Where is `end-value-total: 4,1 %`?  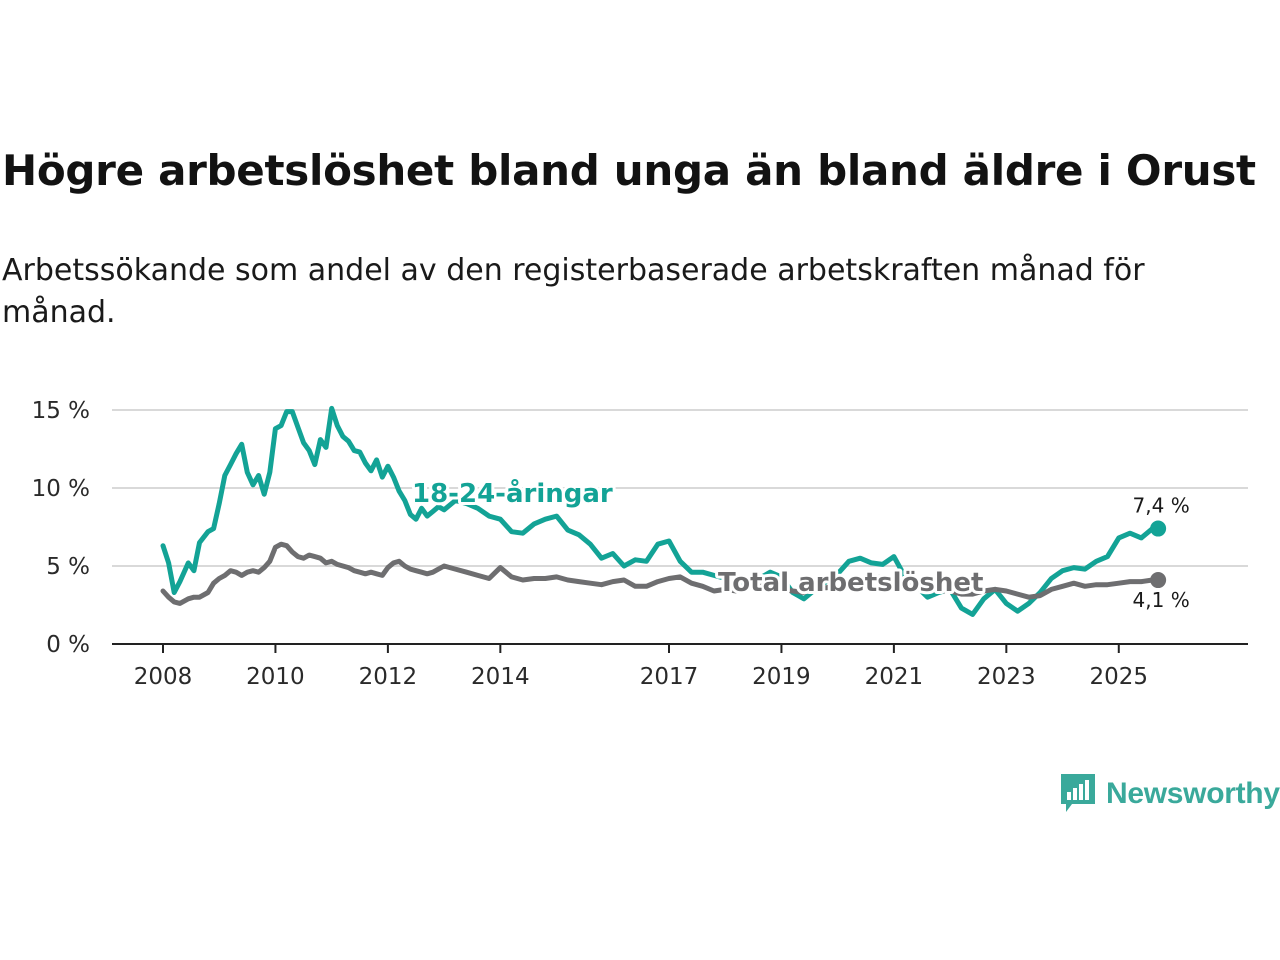
end-value-total: 4,1 % is located at coordinates (1161, 600).